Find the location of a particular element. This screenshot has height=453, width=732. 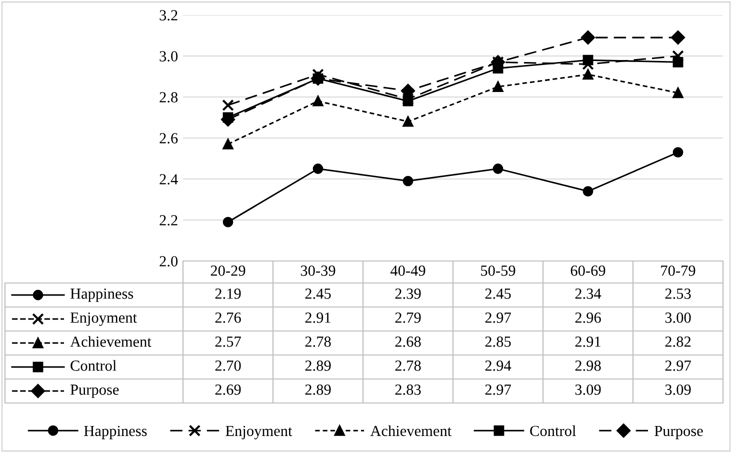

data-label: 2.57 is located at coordinates (228, 341).